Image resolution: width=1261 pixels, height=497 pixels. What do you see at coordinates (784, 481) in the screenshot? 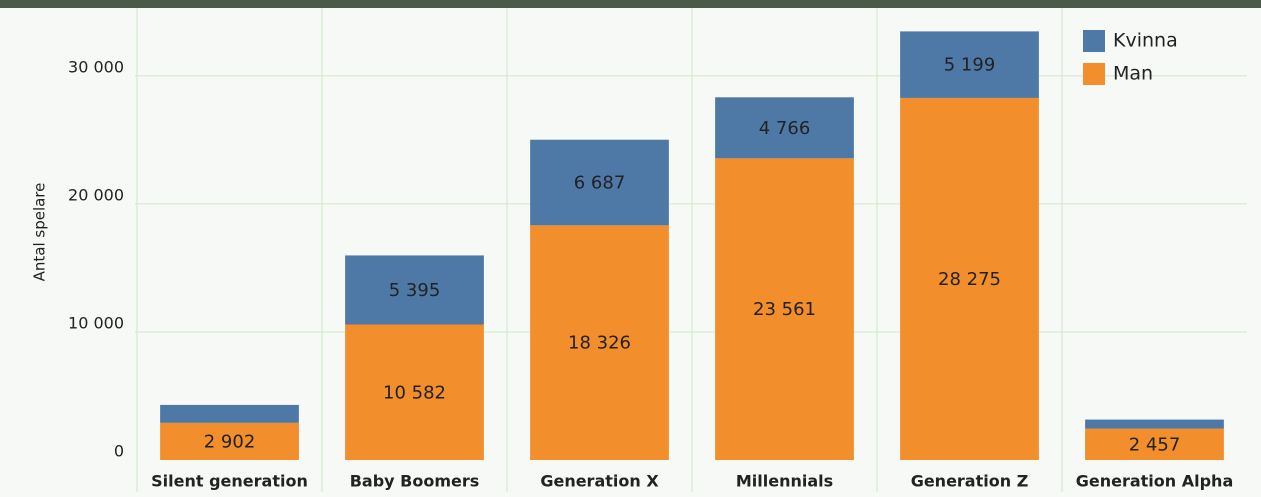
I see `x-tick-label: Millennials` at bounding box center [784, 481].